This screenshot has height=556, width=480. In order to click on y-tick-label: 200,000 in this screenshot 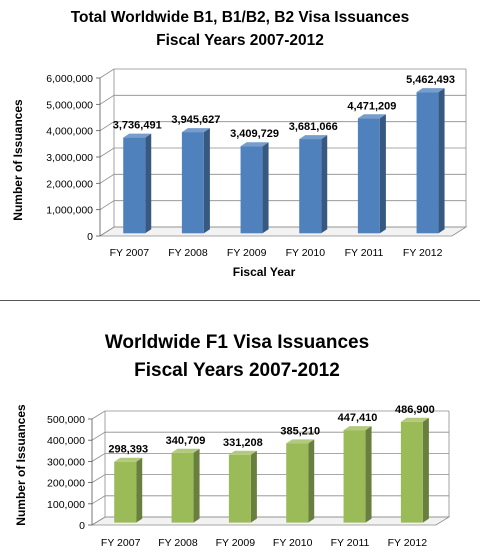, I will do `click(66, 484)`.